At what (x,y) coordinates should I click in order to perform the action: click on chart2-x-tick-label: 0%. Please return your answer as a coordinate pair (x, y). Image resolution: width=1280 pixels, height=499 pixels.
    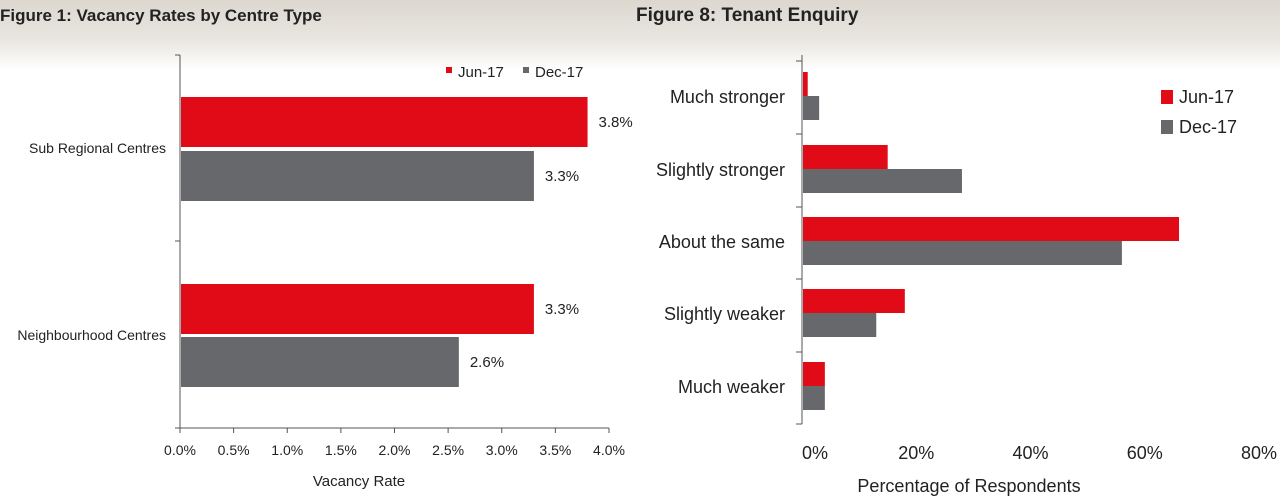
    Looking at the image, I should click on (815, 453).